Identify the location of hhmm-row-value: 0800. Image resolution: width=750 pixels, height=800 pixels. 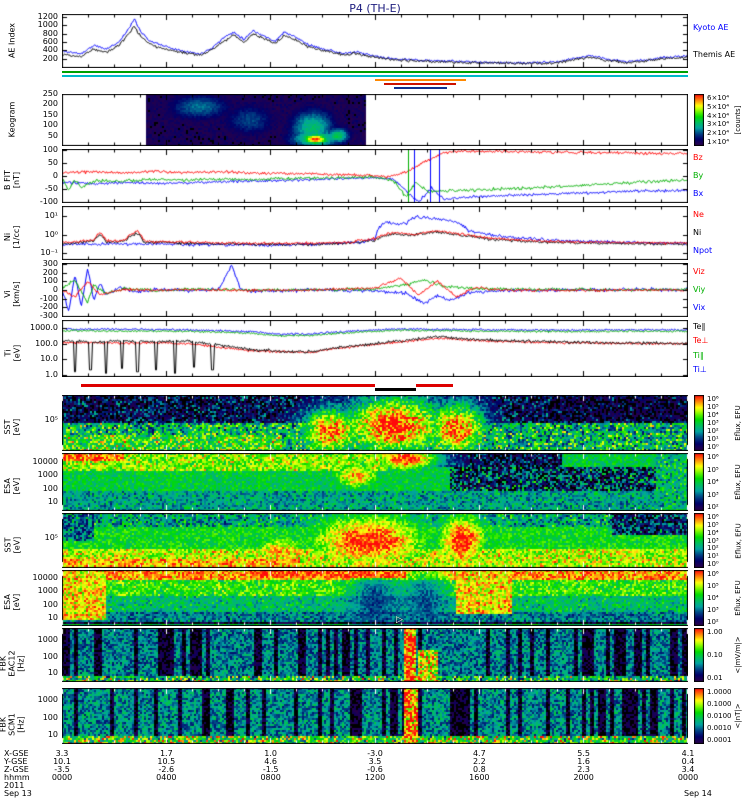
(270, 777).